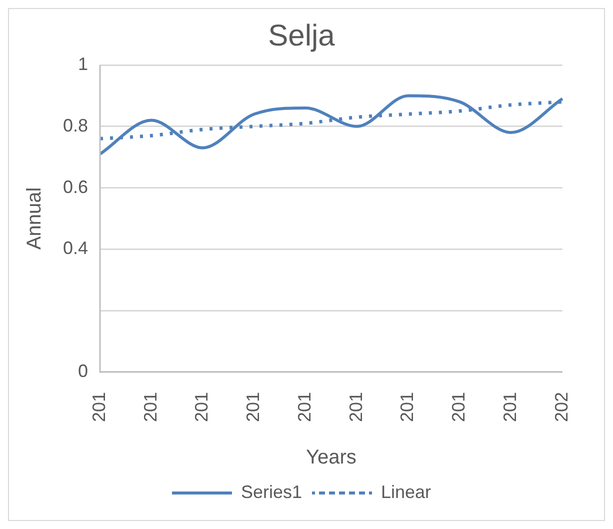  What do you see at coordinates (75, 248) in the screenshot?
I see `y-tick-label: 0.4` at bounding box center [75, 248].